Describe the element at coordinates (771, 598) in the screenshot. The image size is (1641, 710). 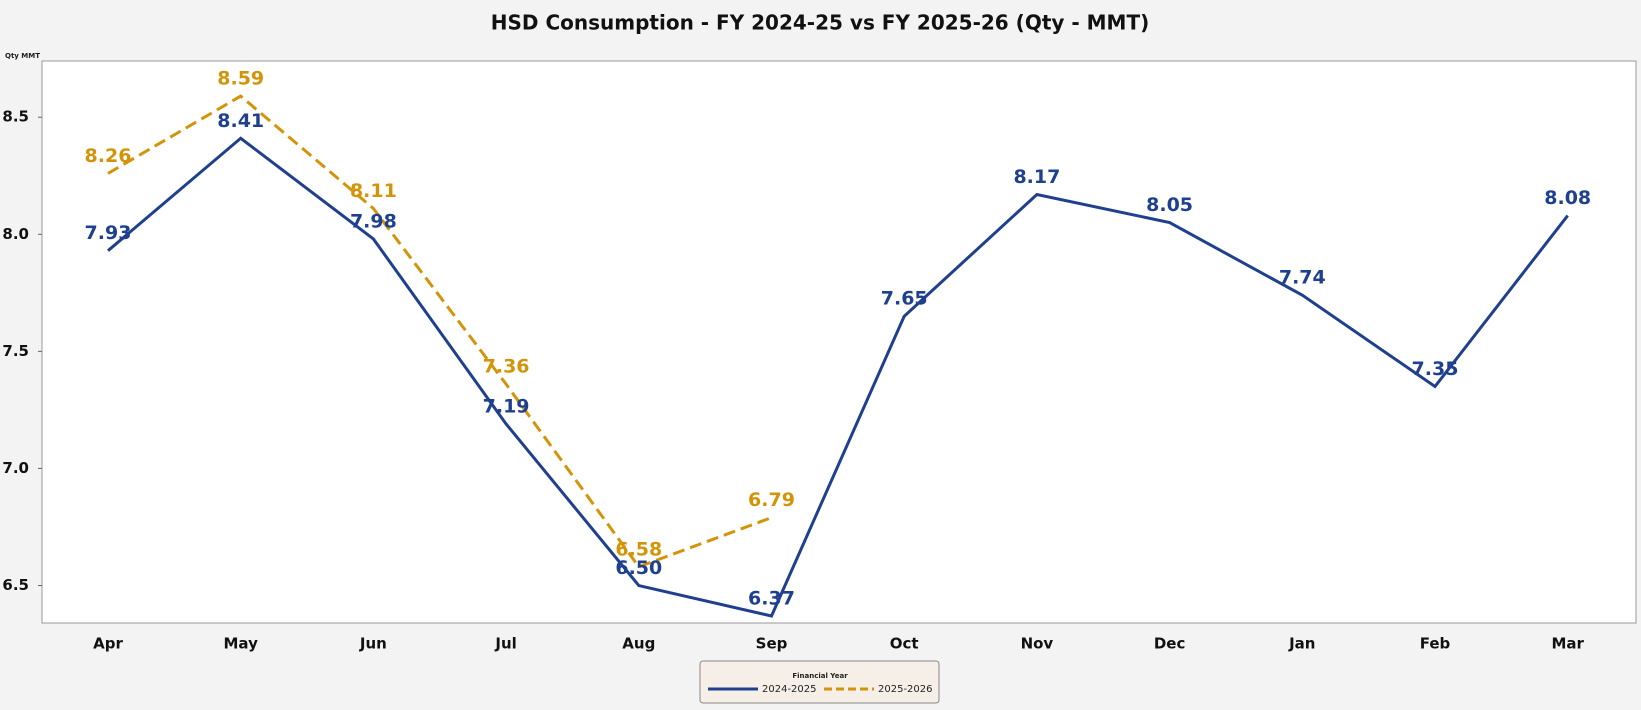
I see `data-label: 6.37` at that location.